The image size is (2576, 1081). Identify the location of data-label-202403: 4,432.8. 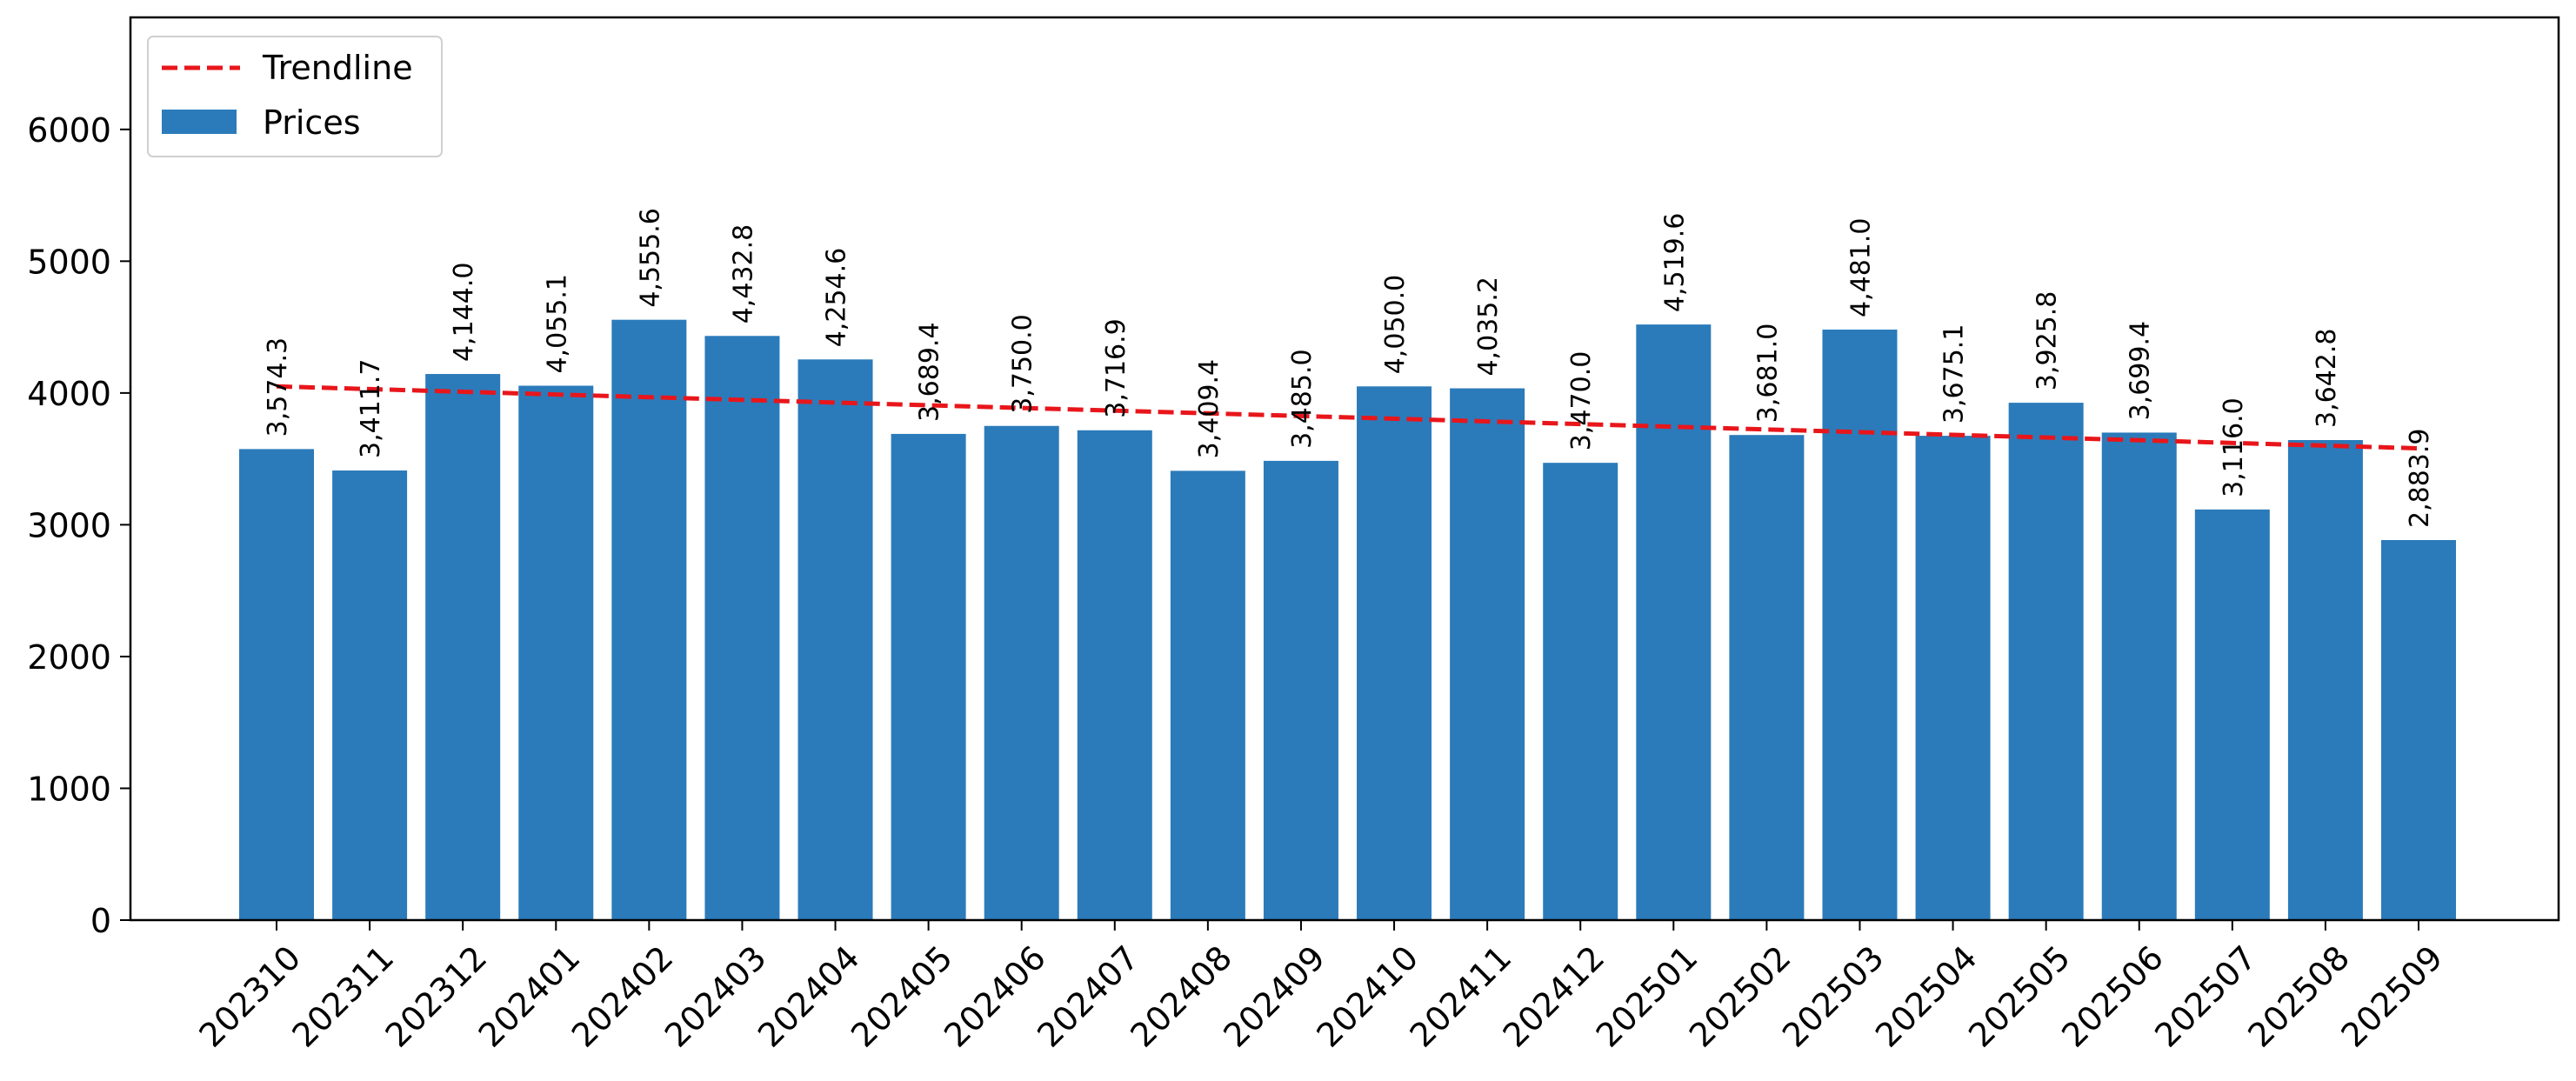
(743, 274).